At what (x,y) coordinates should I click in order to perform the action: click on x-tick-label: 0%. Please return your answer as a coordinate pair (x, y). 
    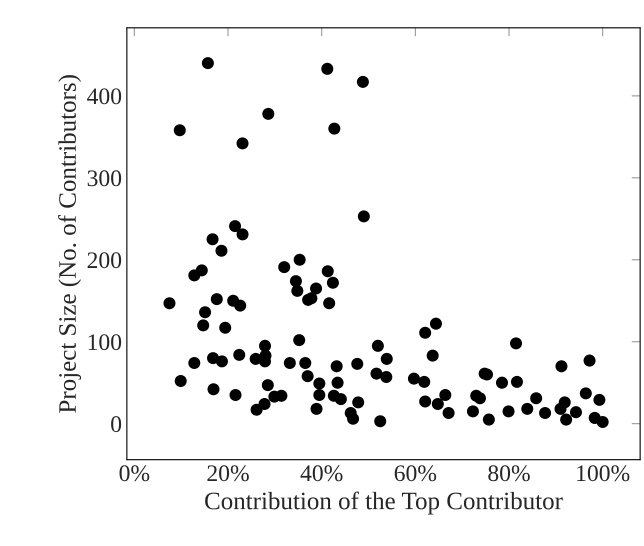
    Looking at the image, I should click on (135, 473).